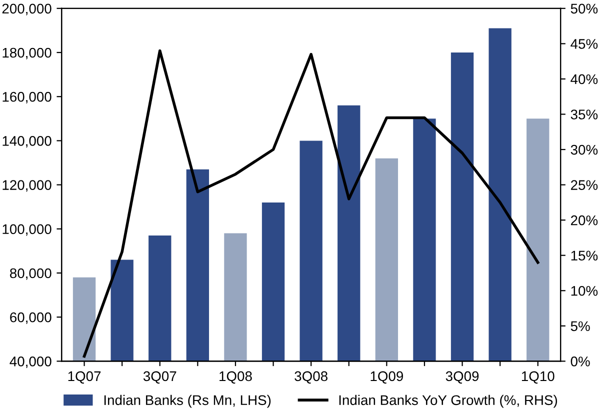 The height and width of the screenshot is (420, 616). I want to click on y-tick-label: 180,000, so click(27, 54).